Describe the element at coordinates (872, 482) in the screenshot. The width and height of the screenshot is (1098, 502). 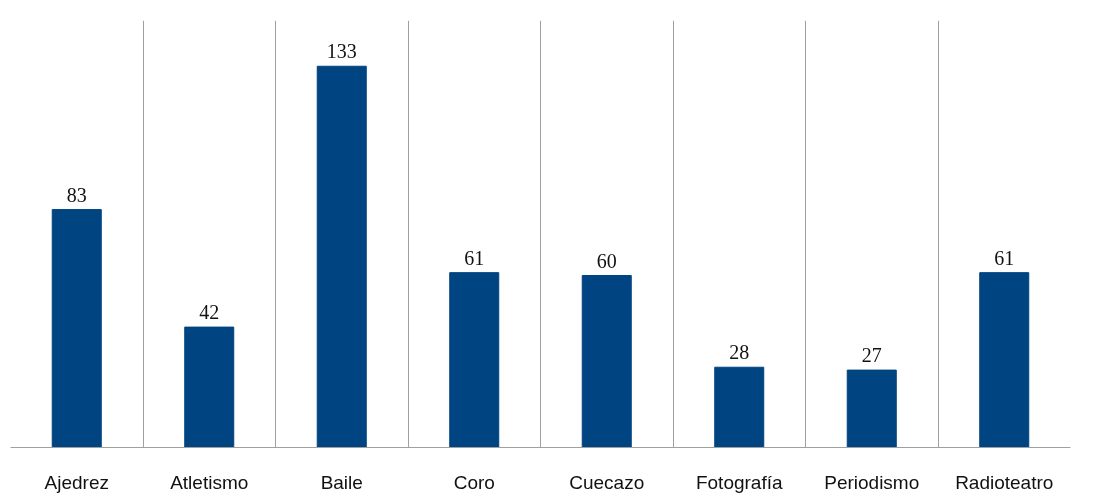
I see `x-tick-label: Periodismo` at that location.